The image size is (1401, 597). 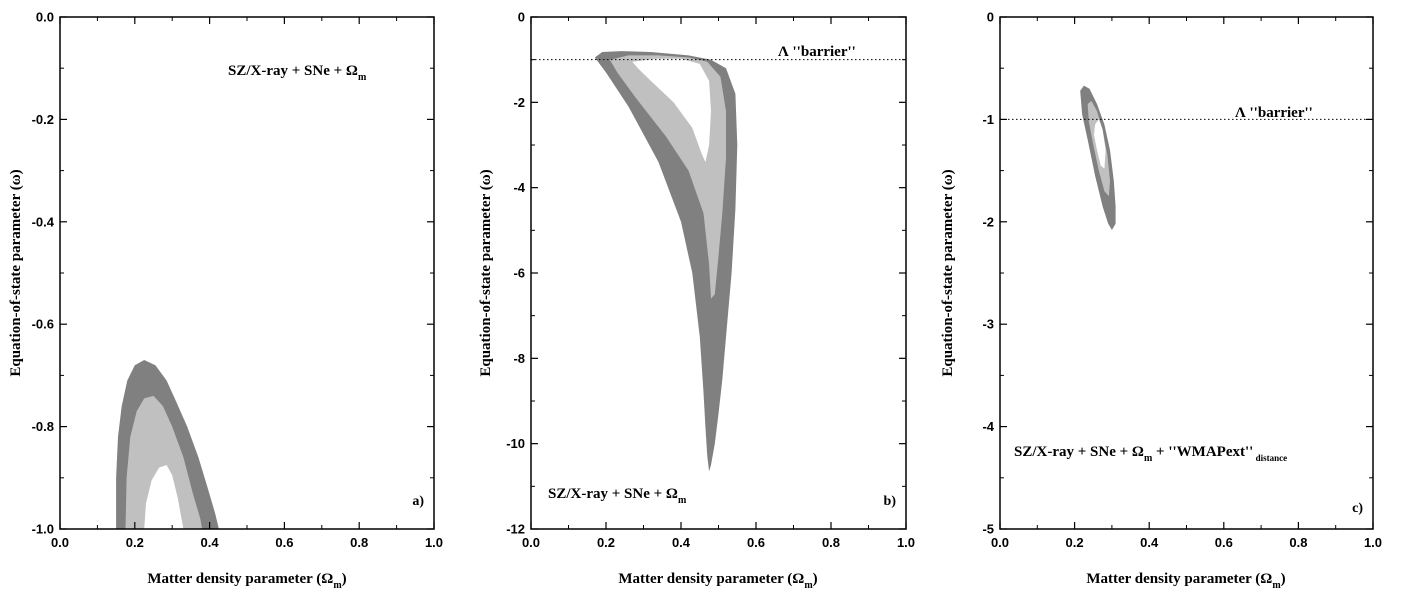 What do you see at coordinates (515, 529) in the screenshot?
I see `y-tick-label: -12` at bounding box center [515, 529].